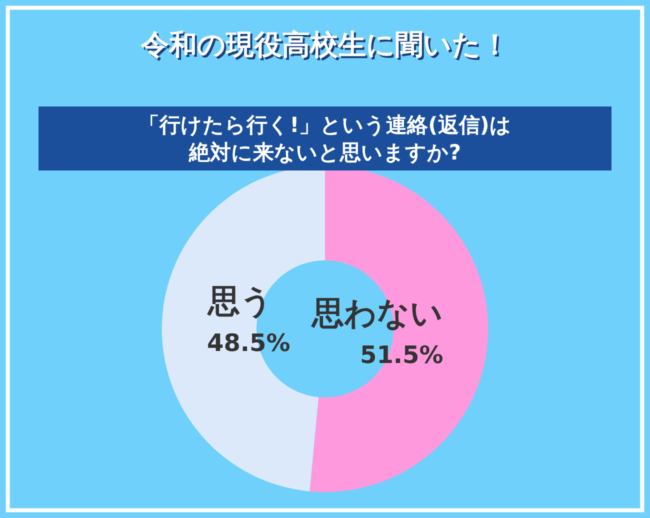 Image resolution: width=650 pixels, height=518 pixels. What do you see at coordinates (325, 138) in the screenshot?
I see `chart-subtitle: 「行けたら行く!」という連絡(返信)は絶対に来ないと思いますか?` at bounding box center [325, 138].